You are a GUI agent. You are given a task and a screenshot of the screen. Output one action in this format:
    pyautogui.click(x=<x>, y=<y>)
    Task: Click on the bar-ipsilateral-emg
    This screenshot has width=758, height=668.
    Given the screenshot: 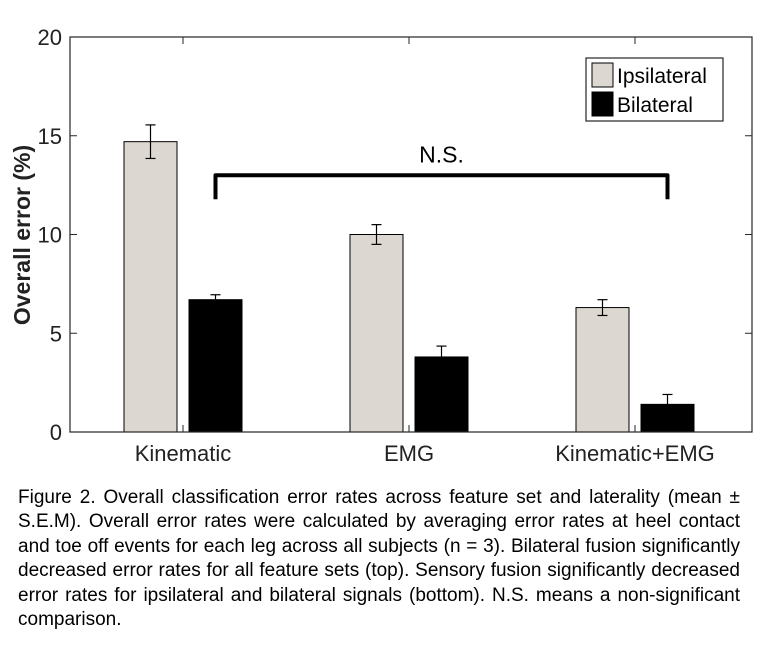 What is the action you would take?
    pyautogui.click(x=376, y=333)
    